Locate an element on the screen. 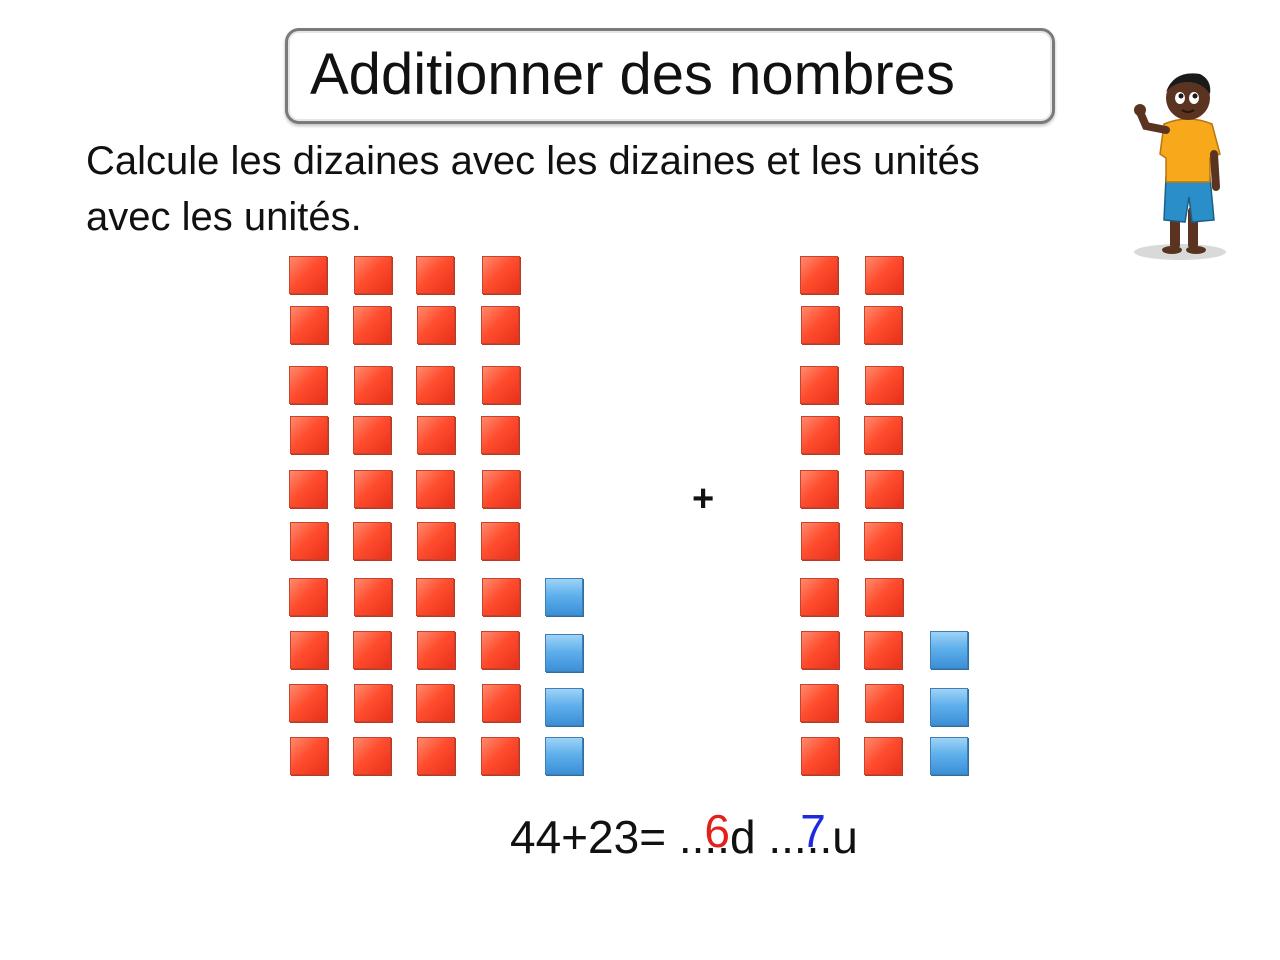  tens-blank: ....d is located at coordinates (717, 837).